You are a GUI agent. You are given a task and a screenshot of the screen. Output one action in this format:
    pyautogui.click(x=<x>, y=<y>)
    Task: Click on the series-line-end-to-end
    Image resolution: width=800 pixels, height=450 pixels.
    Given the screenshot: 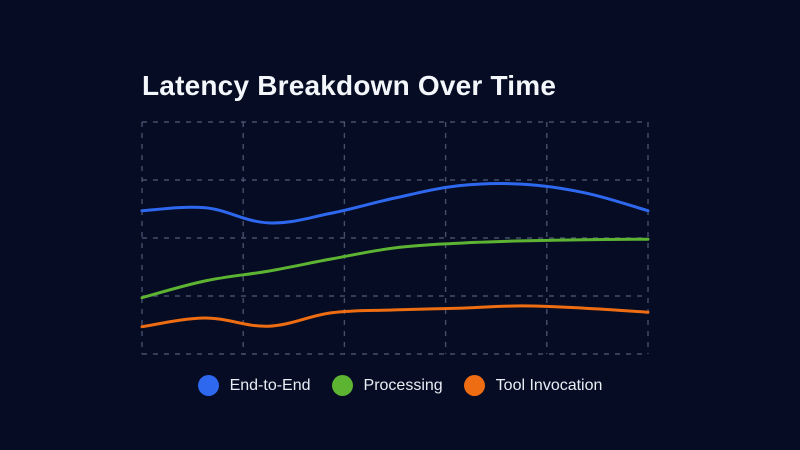 What is the action you would take?
    pyautogui.click(x=395, y=203)
    